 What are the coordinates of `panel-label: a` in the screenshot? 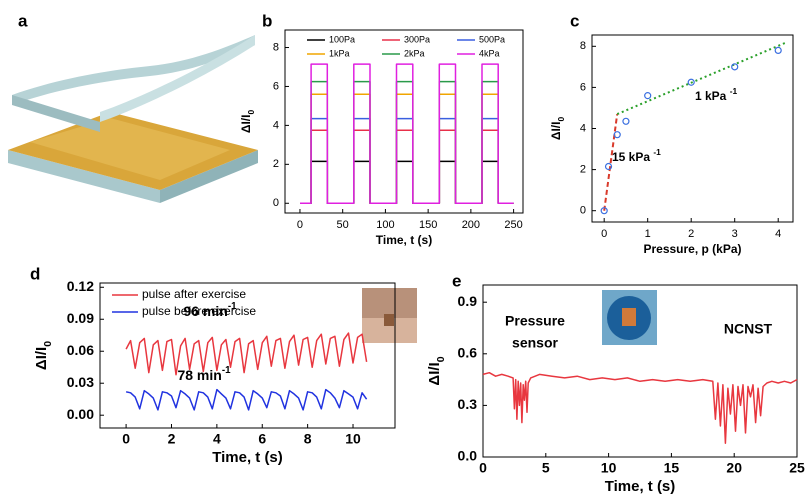 It's located at (23, 20).